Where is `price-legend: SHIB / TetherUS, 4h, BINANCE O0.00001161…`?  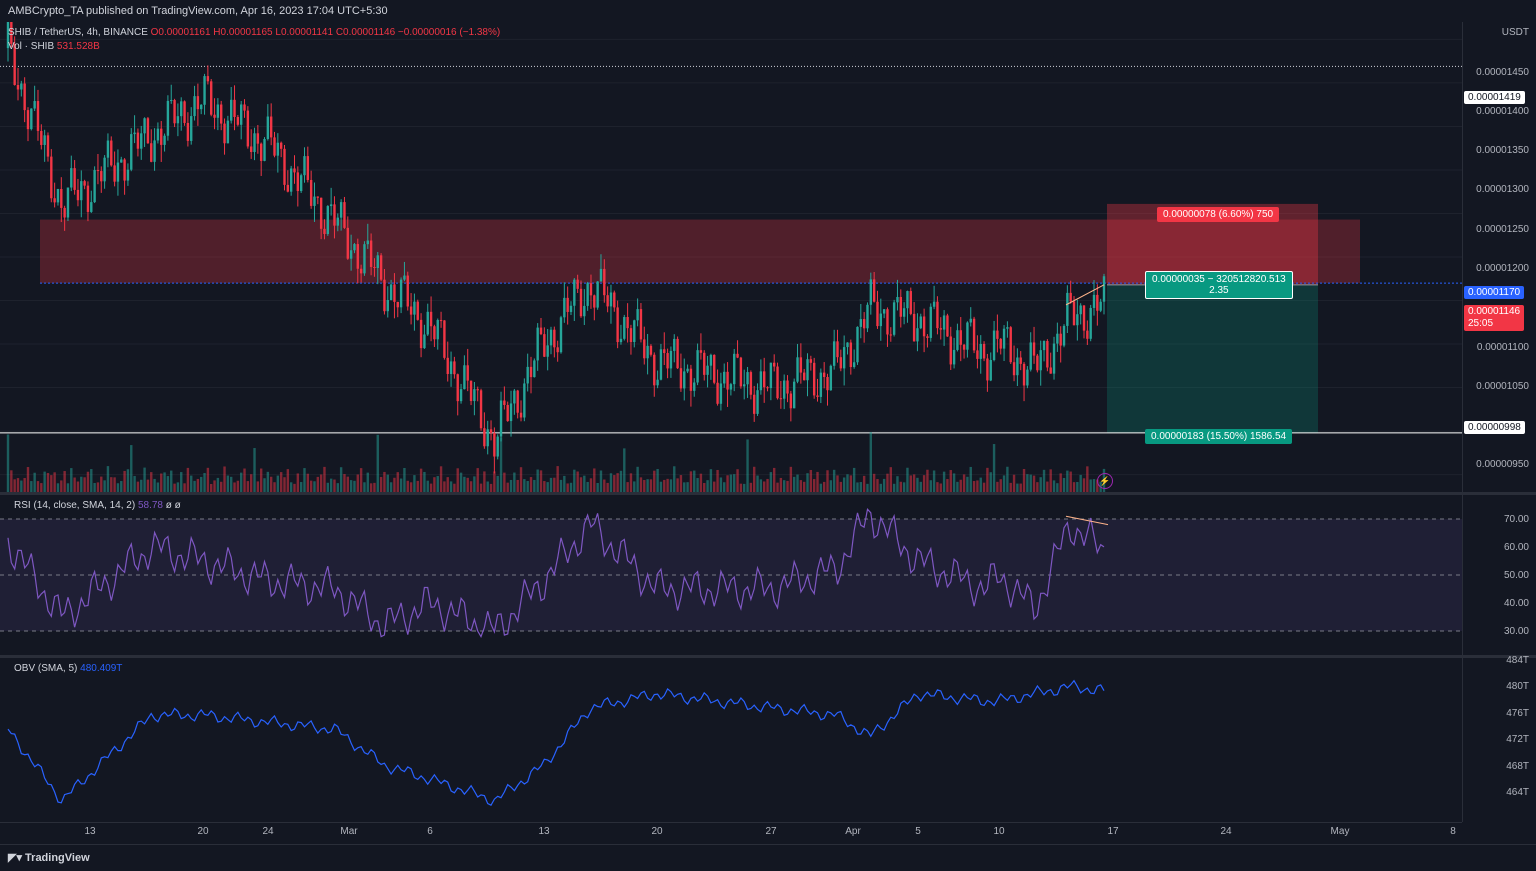
price-legend: SHIB / TetherUS, 4h, BINANCE O0.00001161… is located at coordinates (254, 32).